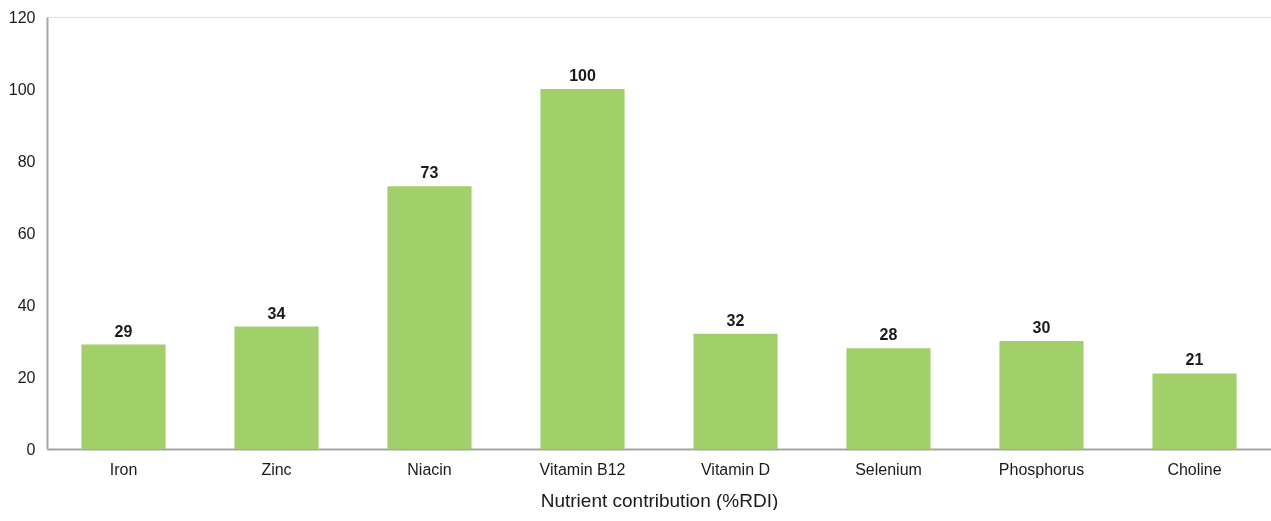  I want to click on x-tick-label: Zinc, so click(276, 469).